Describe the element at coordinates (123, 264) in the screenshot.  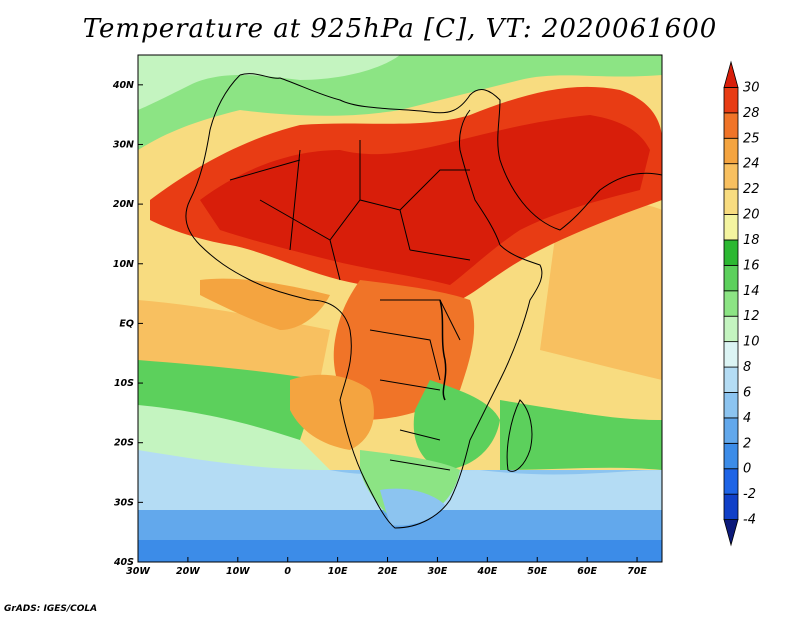
I see `lat-tick-label: 10N` at that location.